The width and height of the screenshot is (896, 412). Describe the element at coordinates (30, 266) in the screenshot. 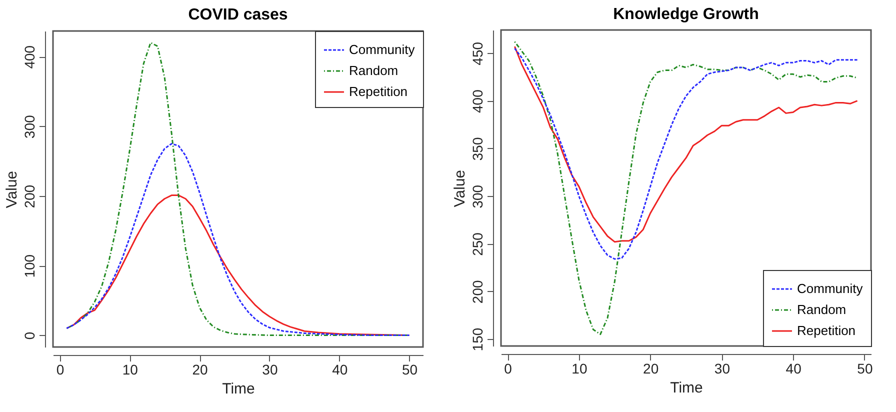

I see `y-tick-label: 100` at that location.